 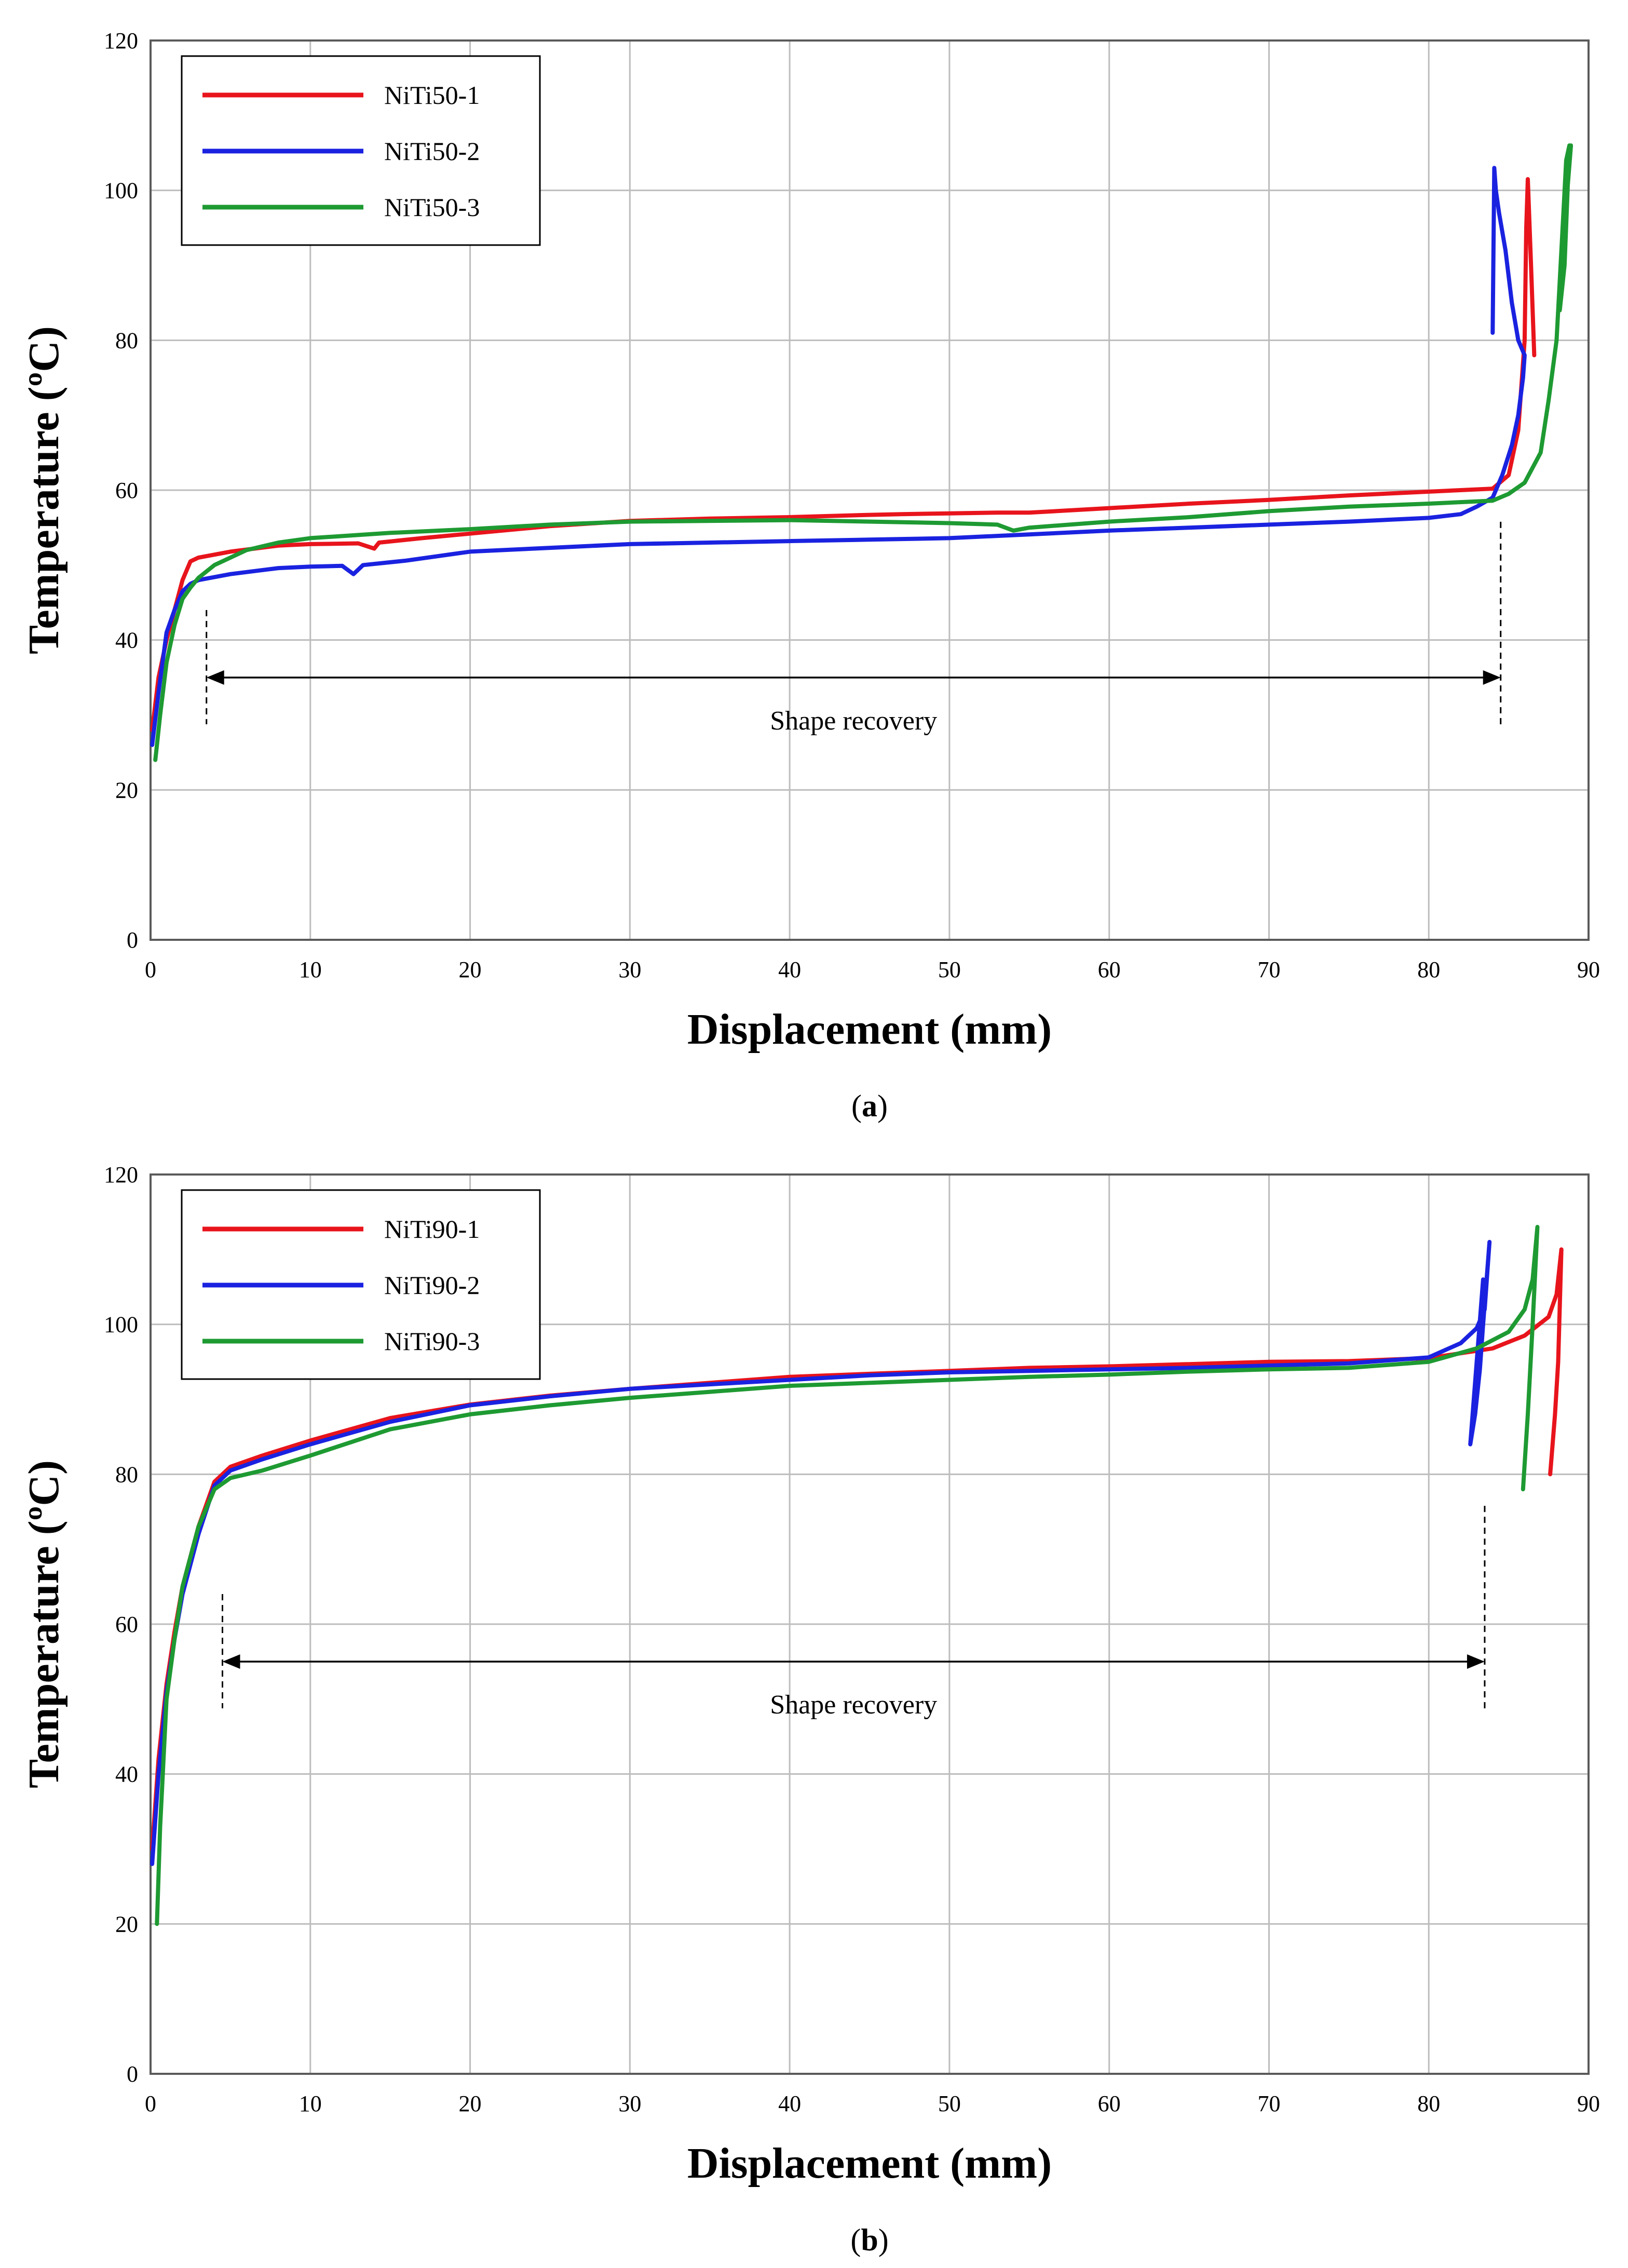 I want to click on chartb-xtick-label: 60, so click(x=1109, y=2103).